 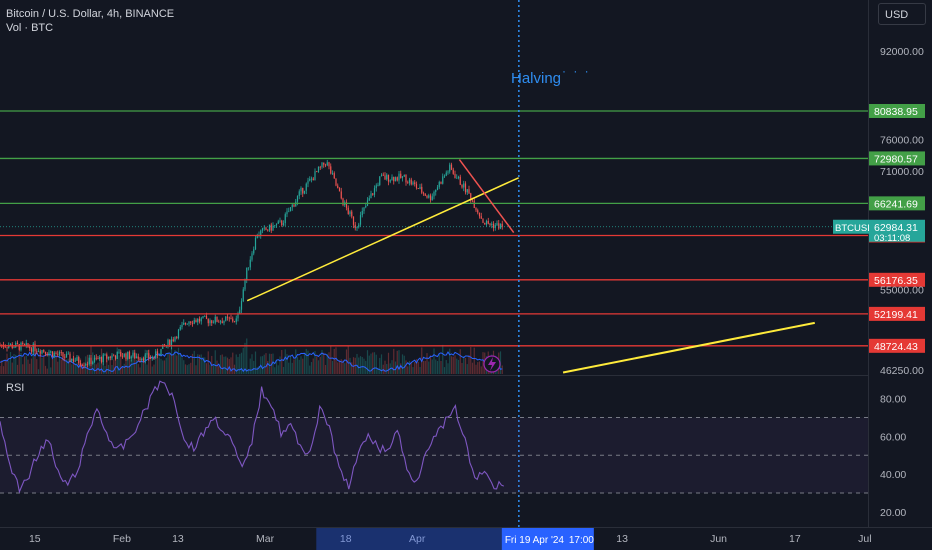 What do you see at coordinates (902, 14) in the screenshot?
I see `currency-button: USD` at bounding box center [902, 14].